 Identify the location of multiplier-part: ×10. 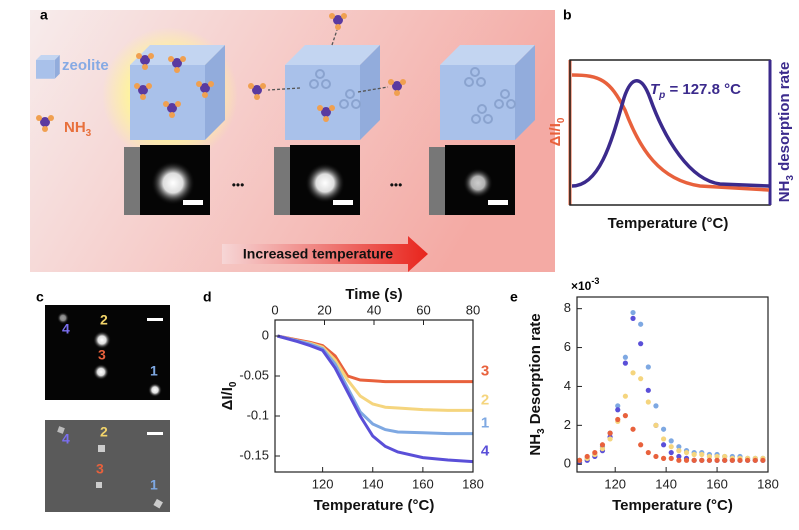
(581, 286).